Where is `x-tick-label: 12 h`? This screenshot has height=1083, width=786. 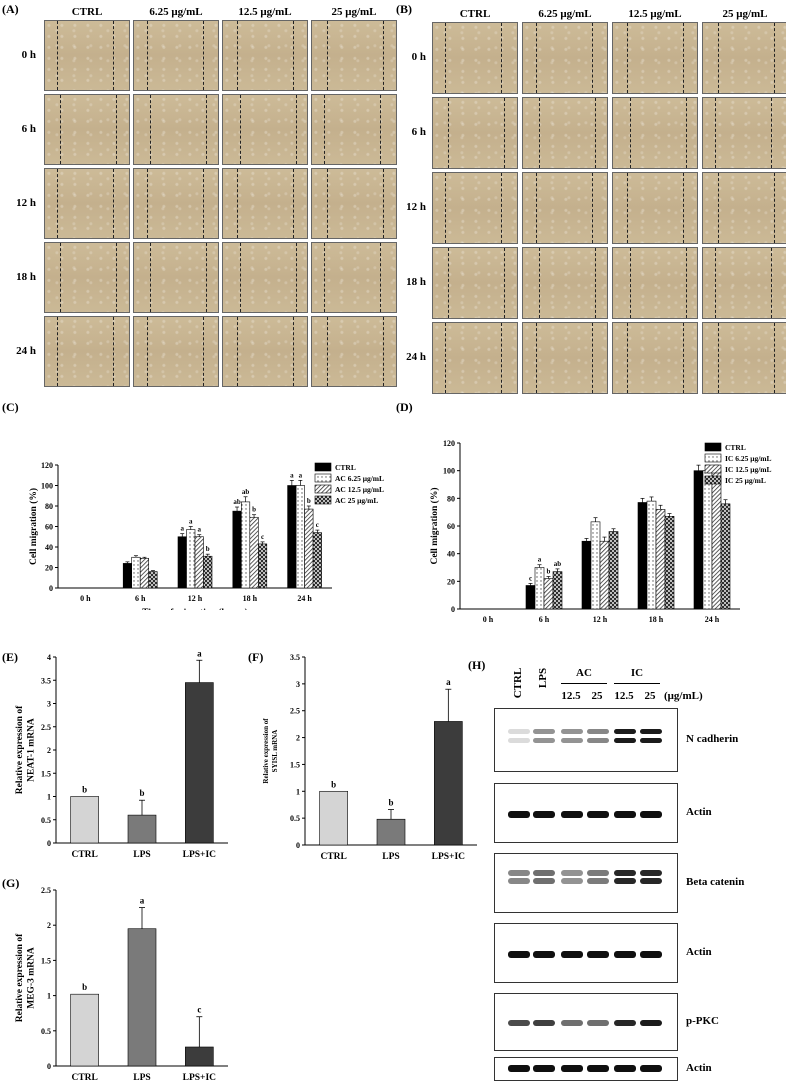 x-tick-label: 12 h is located at coordinates (195, 598).